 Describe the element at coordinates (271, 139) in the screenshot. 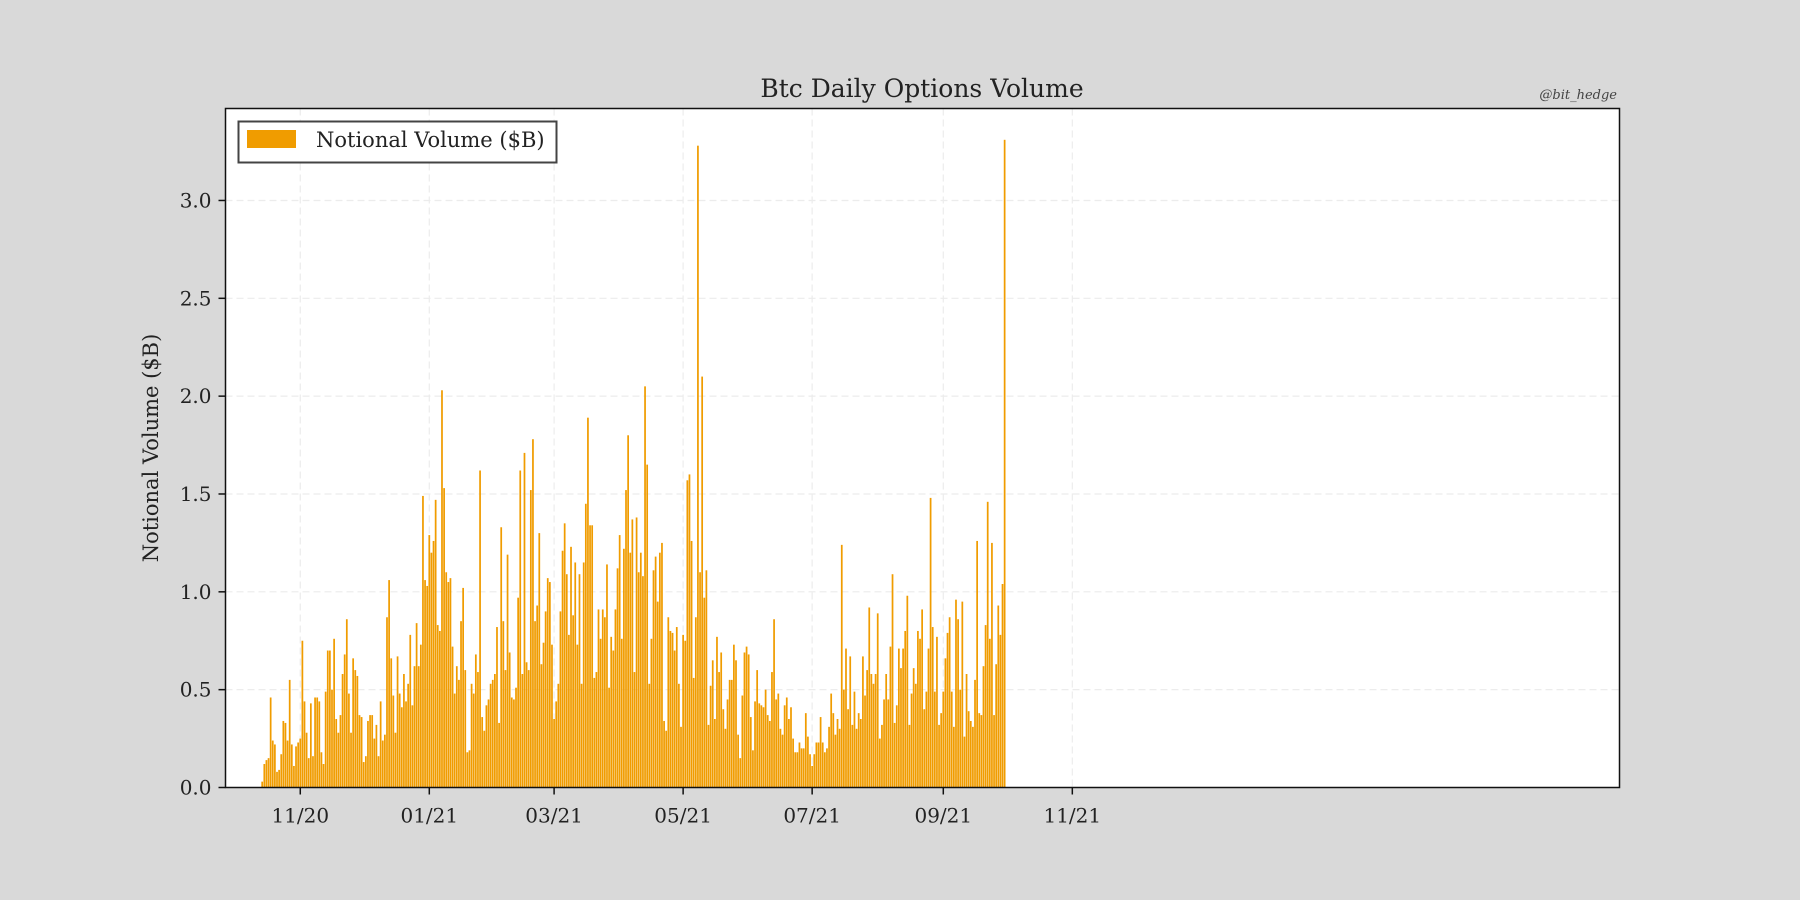

I see `legend-swatch` at that location.